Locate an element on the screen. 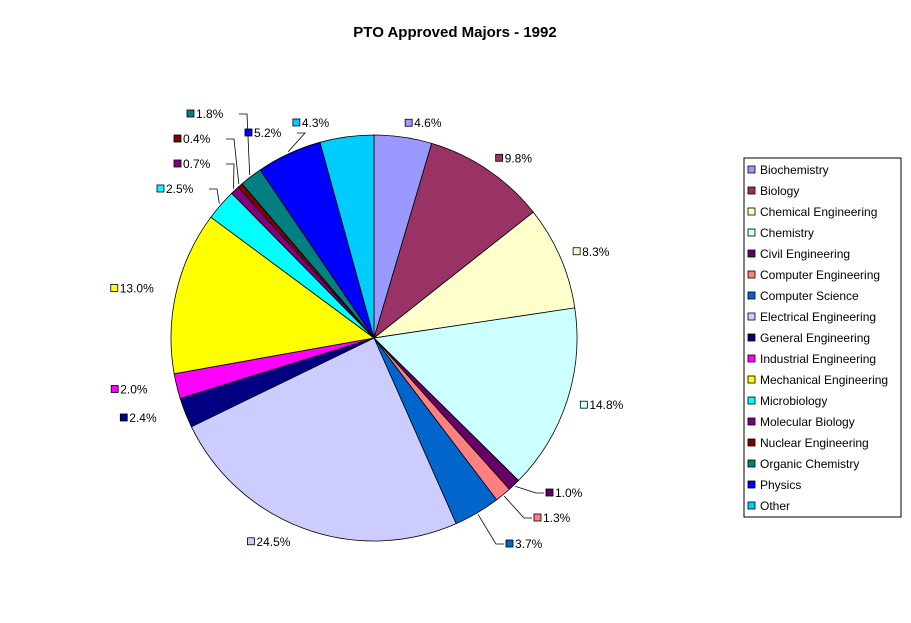 The width and height of the screenshot is (911, 623). data-label-nuclear-engineering: 0.4% is located at coordinates (197, 139).